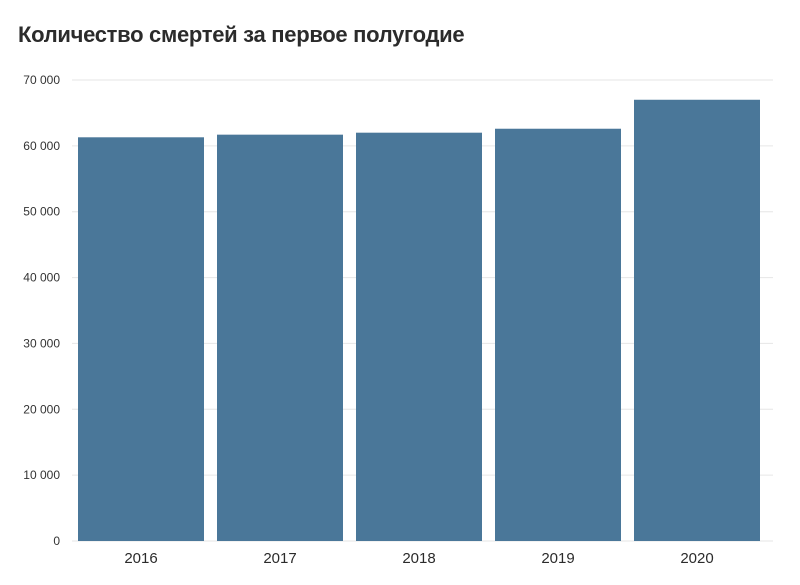  I want to click on bar-2019, so click(558, 334).